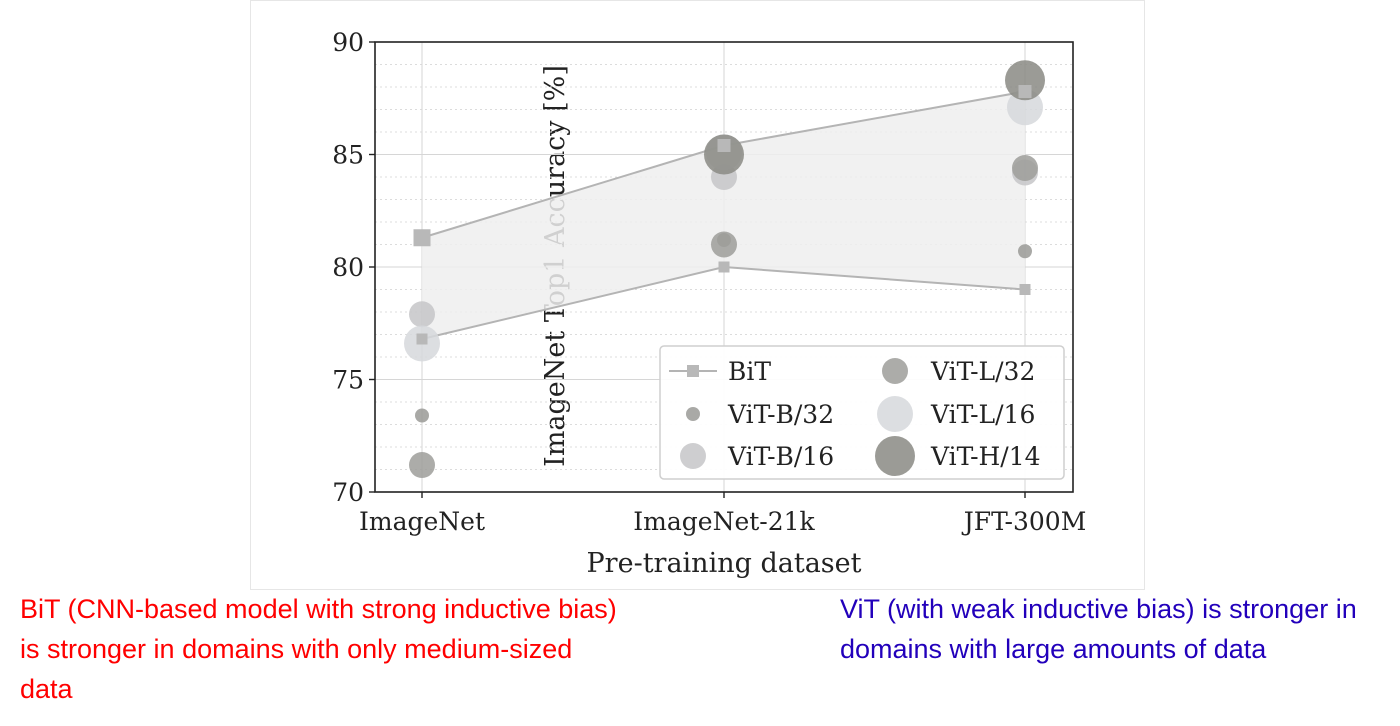 This screenshot has width=1400, height=726. I want to click on y-tick-label: 90, so click(348, 42).